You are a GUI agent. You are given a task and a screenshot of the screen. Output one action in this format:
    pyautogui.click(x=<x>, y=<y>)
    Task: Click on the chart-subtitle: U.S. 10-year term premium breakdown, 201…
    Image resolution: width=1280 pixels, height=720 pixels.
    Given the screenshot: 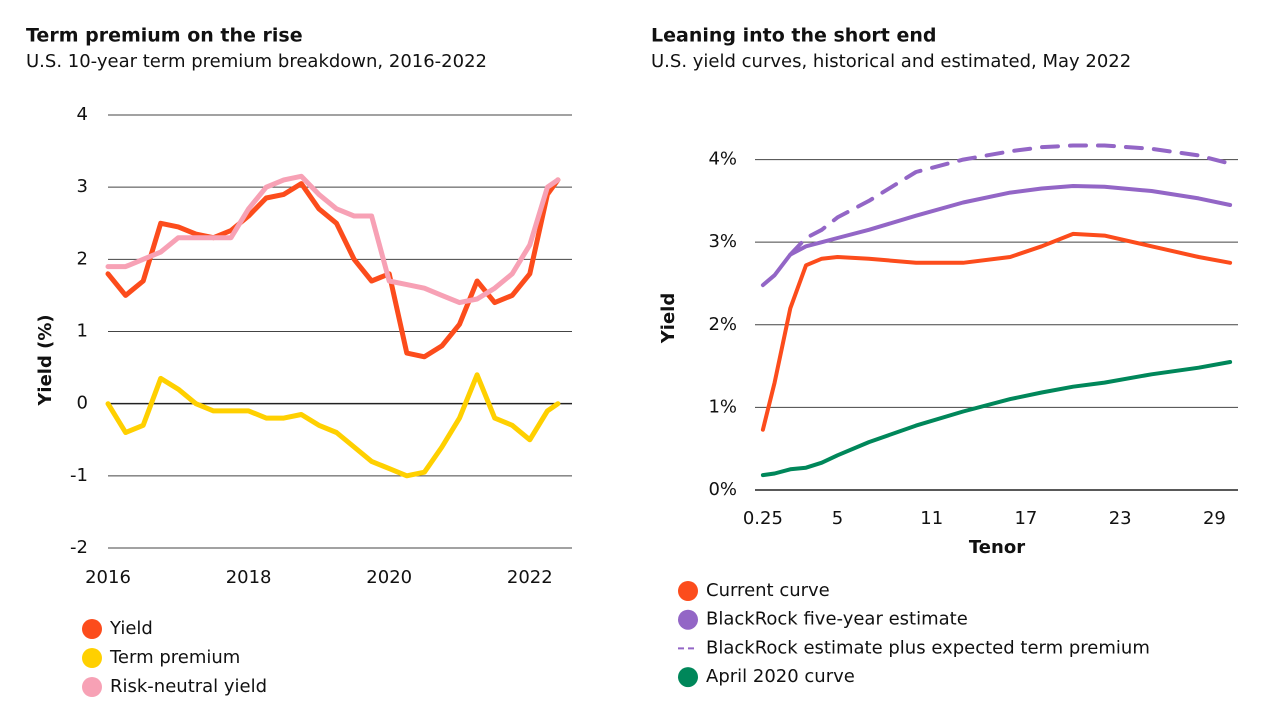 What is the action you would take?
    pyautogui.click(x=256, y=61)
    